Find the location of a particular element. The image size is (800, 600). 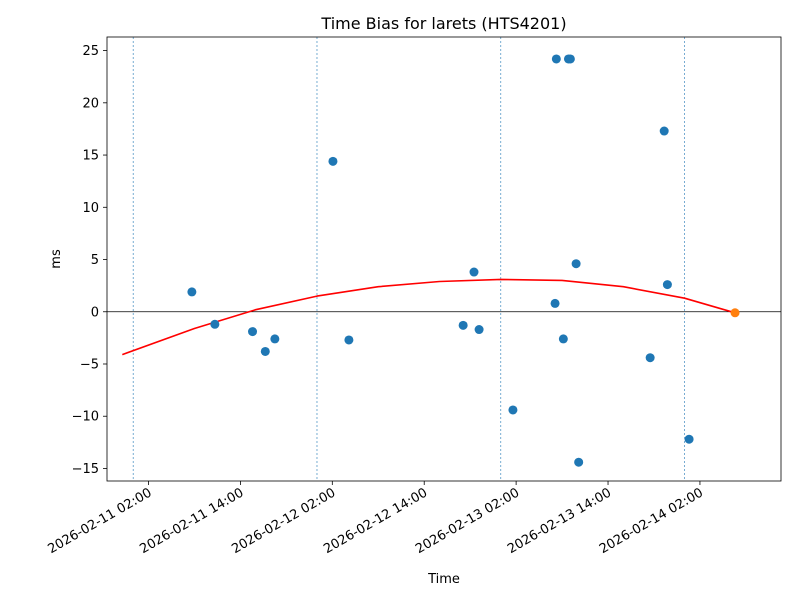

y-tick-label: 20 is located at coordinates (90, 103).